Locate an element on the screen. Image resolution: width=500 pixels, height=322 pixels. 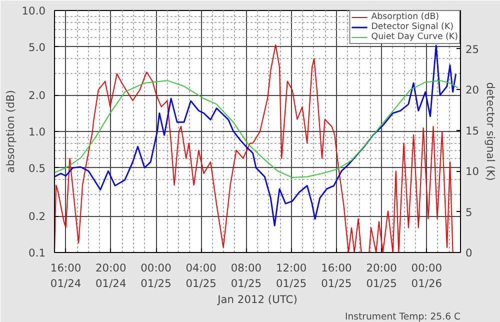
y2-axis-title: detector signal (K) is located at coordinates (491, 131).